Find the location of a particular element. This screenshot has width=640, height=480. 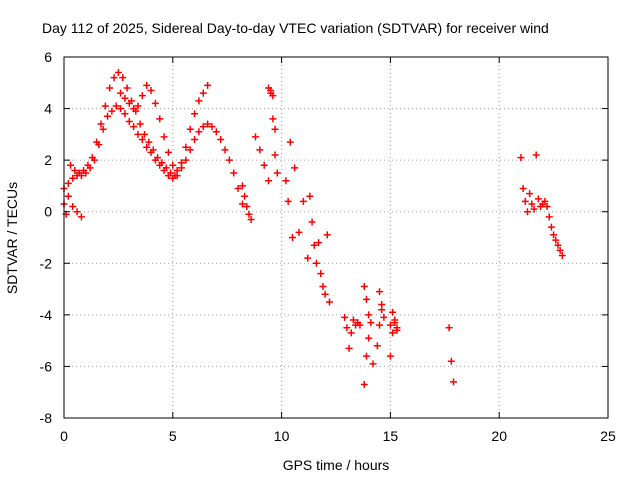

x-axis-label: GPS time / hours is located at coordinates (336, 465).